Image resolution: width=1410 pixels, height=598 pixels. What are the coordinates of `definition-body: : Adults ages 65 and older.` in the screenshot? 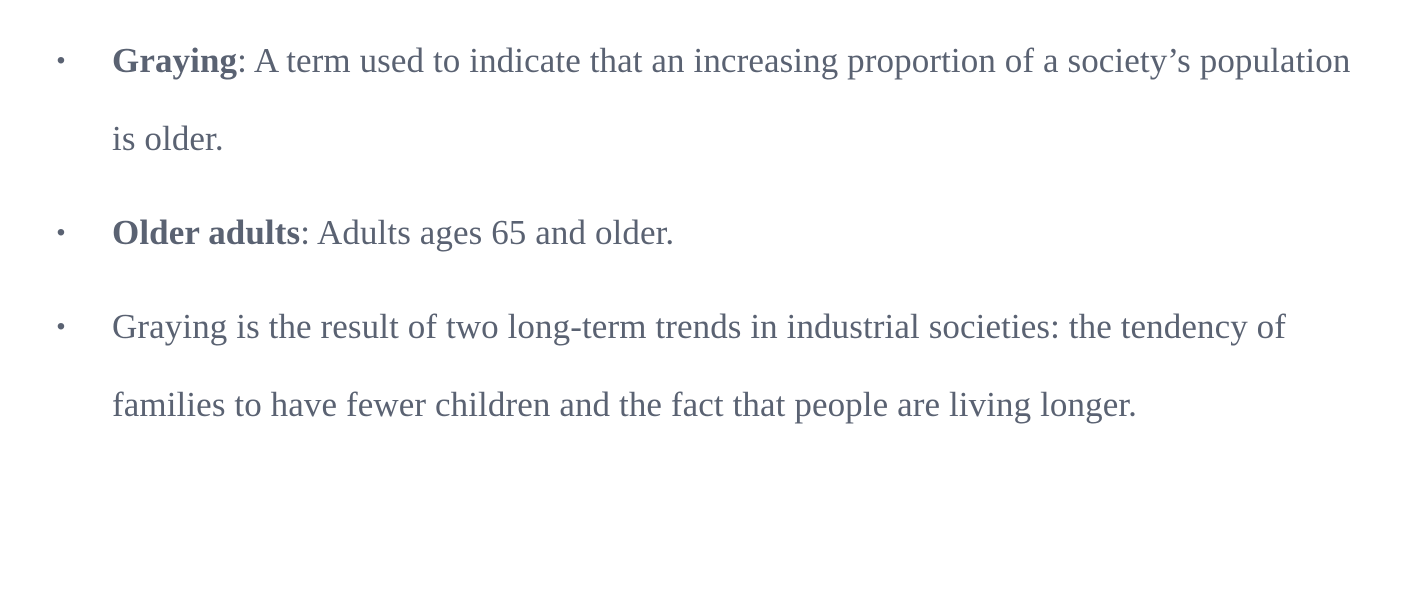 It's located at (487, 232).